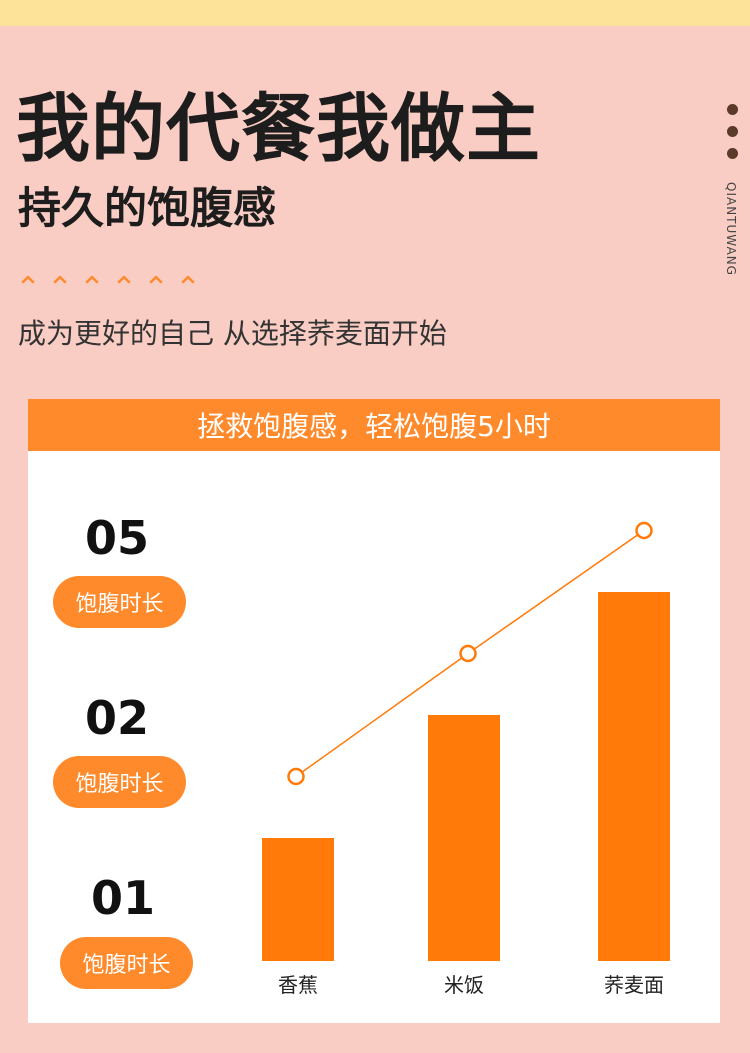 The height and width of the screenshot is (1053, 750). I want to click on side-dots-decoration, so click(734, 137).